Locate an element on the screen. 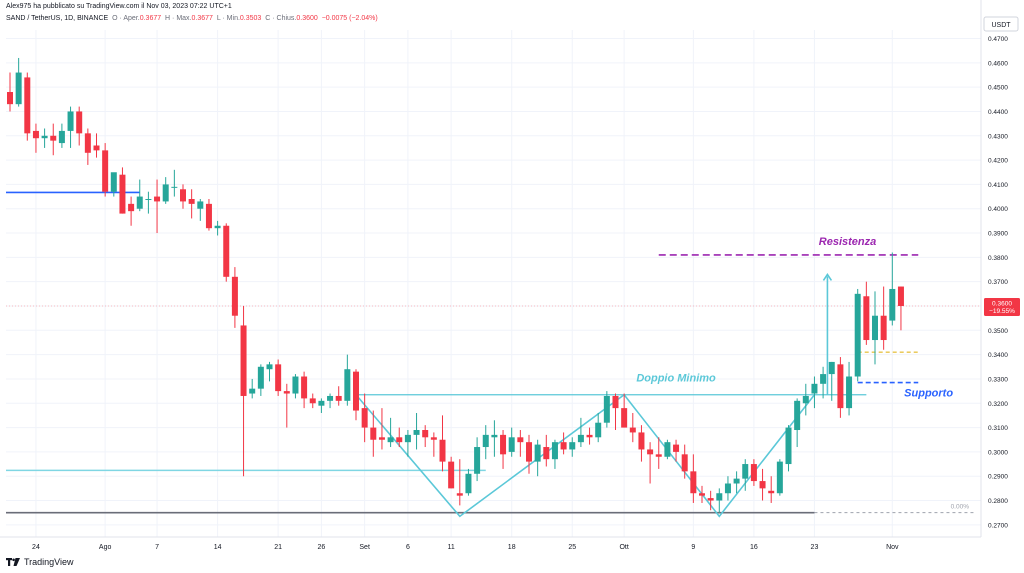 This screenshot has width=1024, height=573. x-tick-label: Ott is located at coordinates (623, 547).